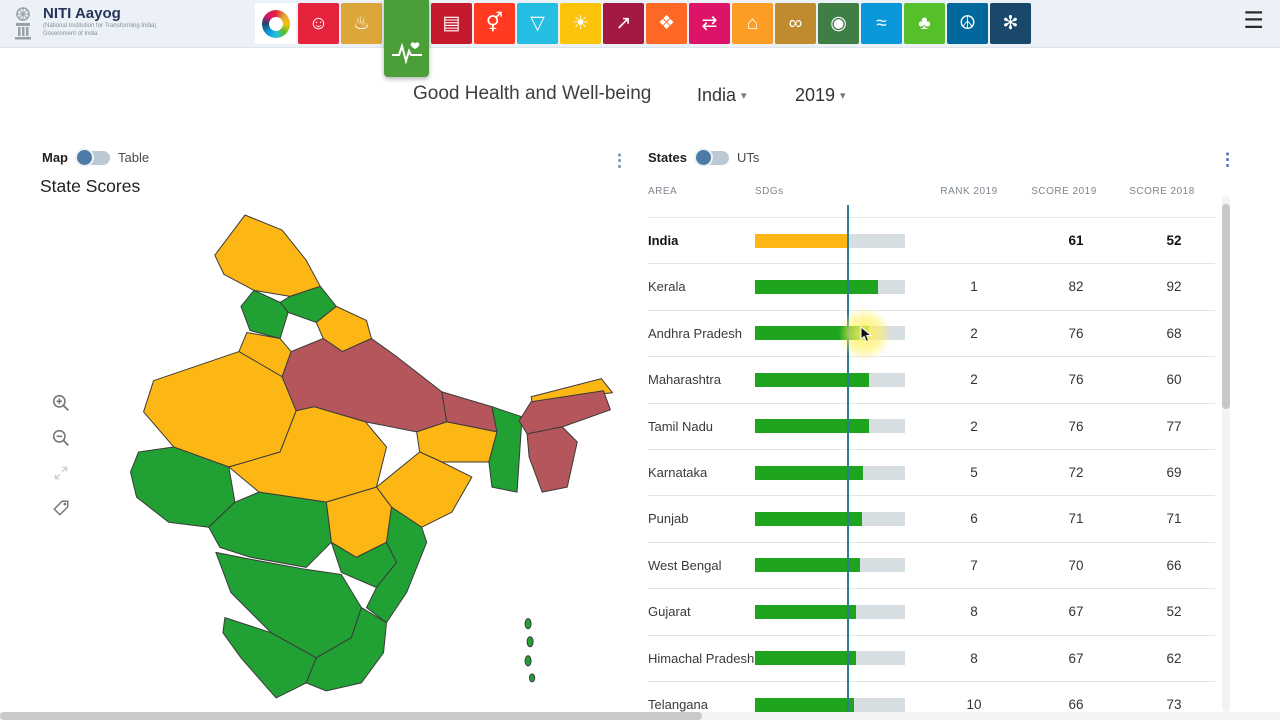  Describe the element at coordinates (974, 426) in the screenshot. I see `rank-2019-value: 2` at that location.